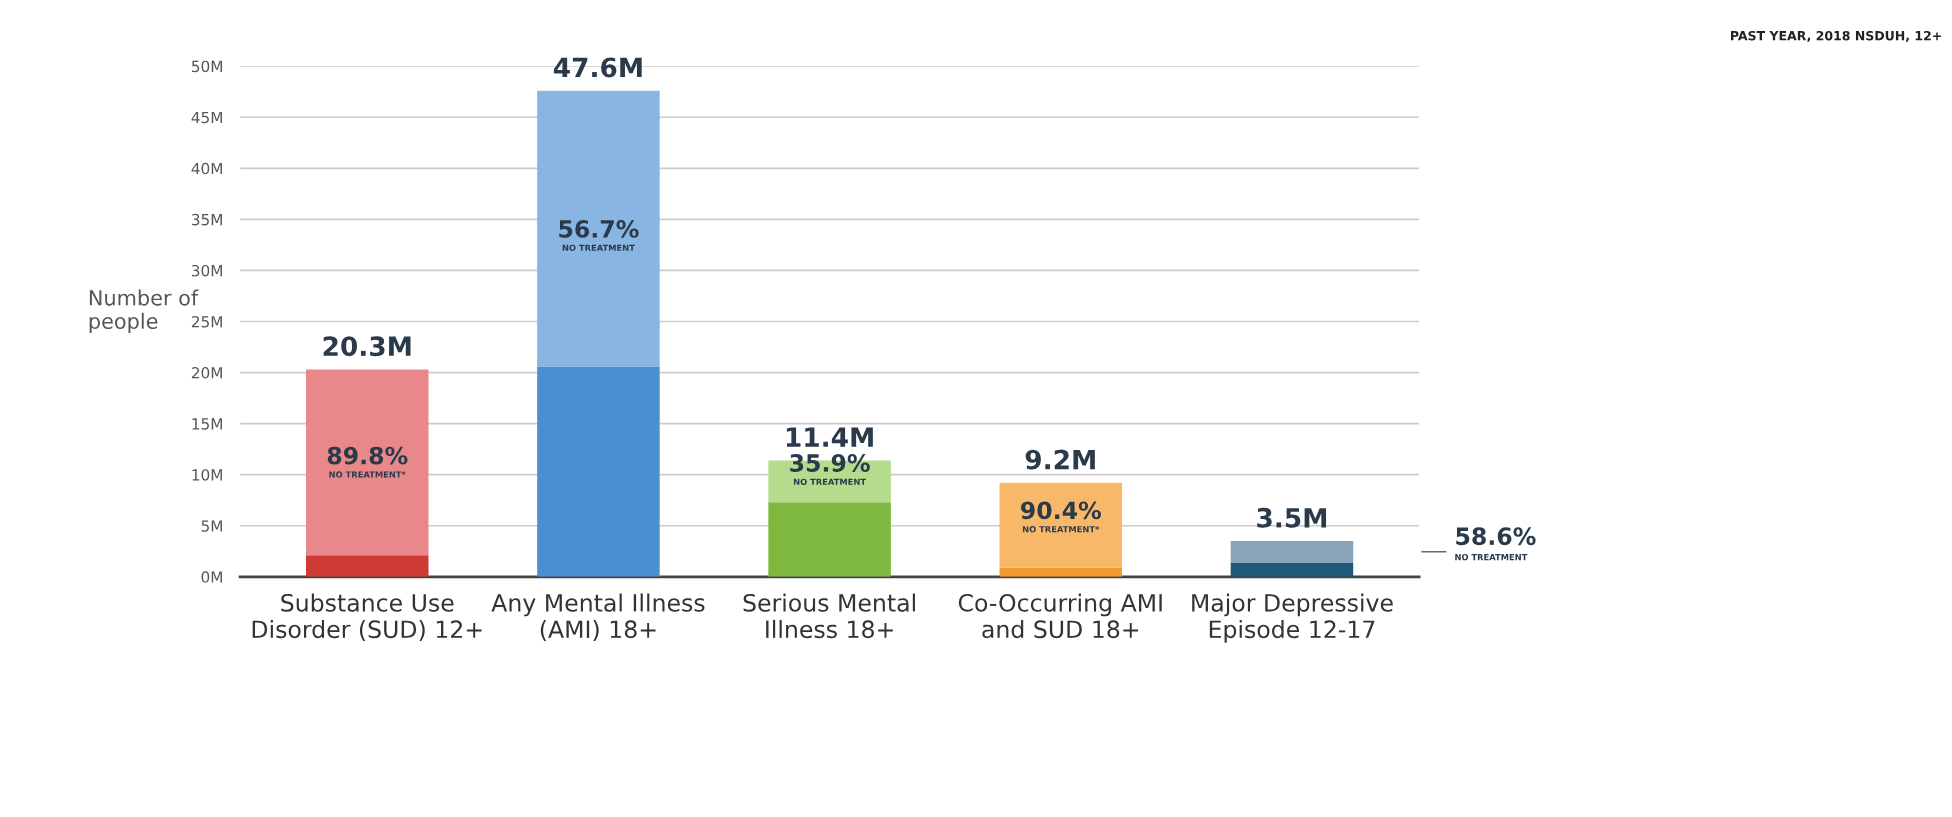  Describe the element at coordinates (599, 235) in the screenshot. I see `annotation: 56.7% NO TREATMENT` at that location.